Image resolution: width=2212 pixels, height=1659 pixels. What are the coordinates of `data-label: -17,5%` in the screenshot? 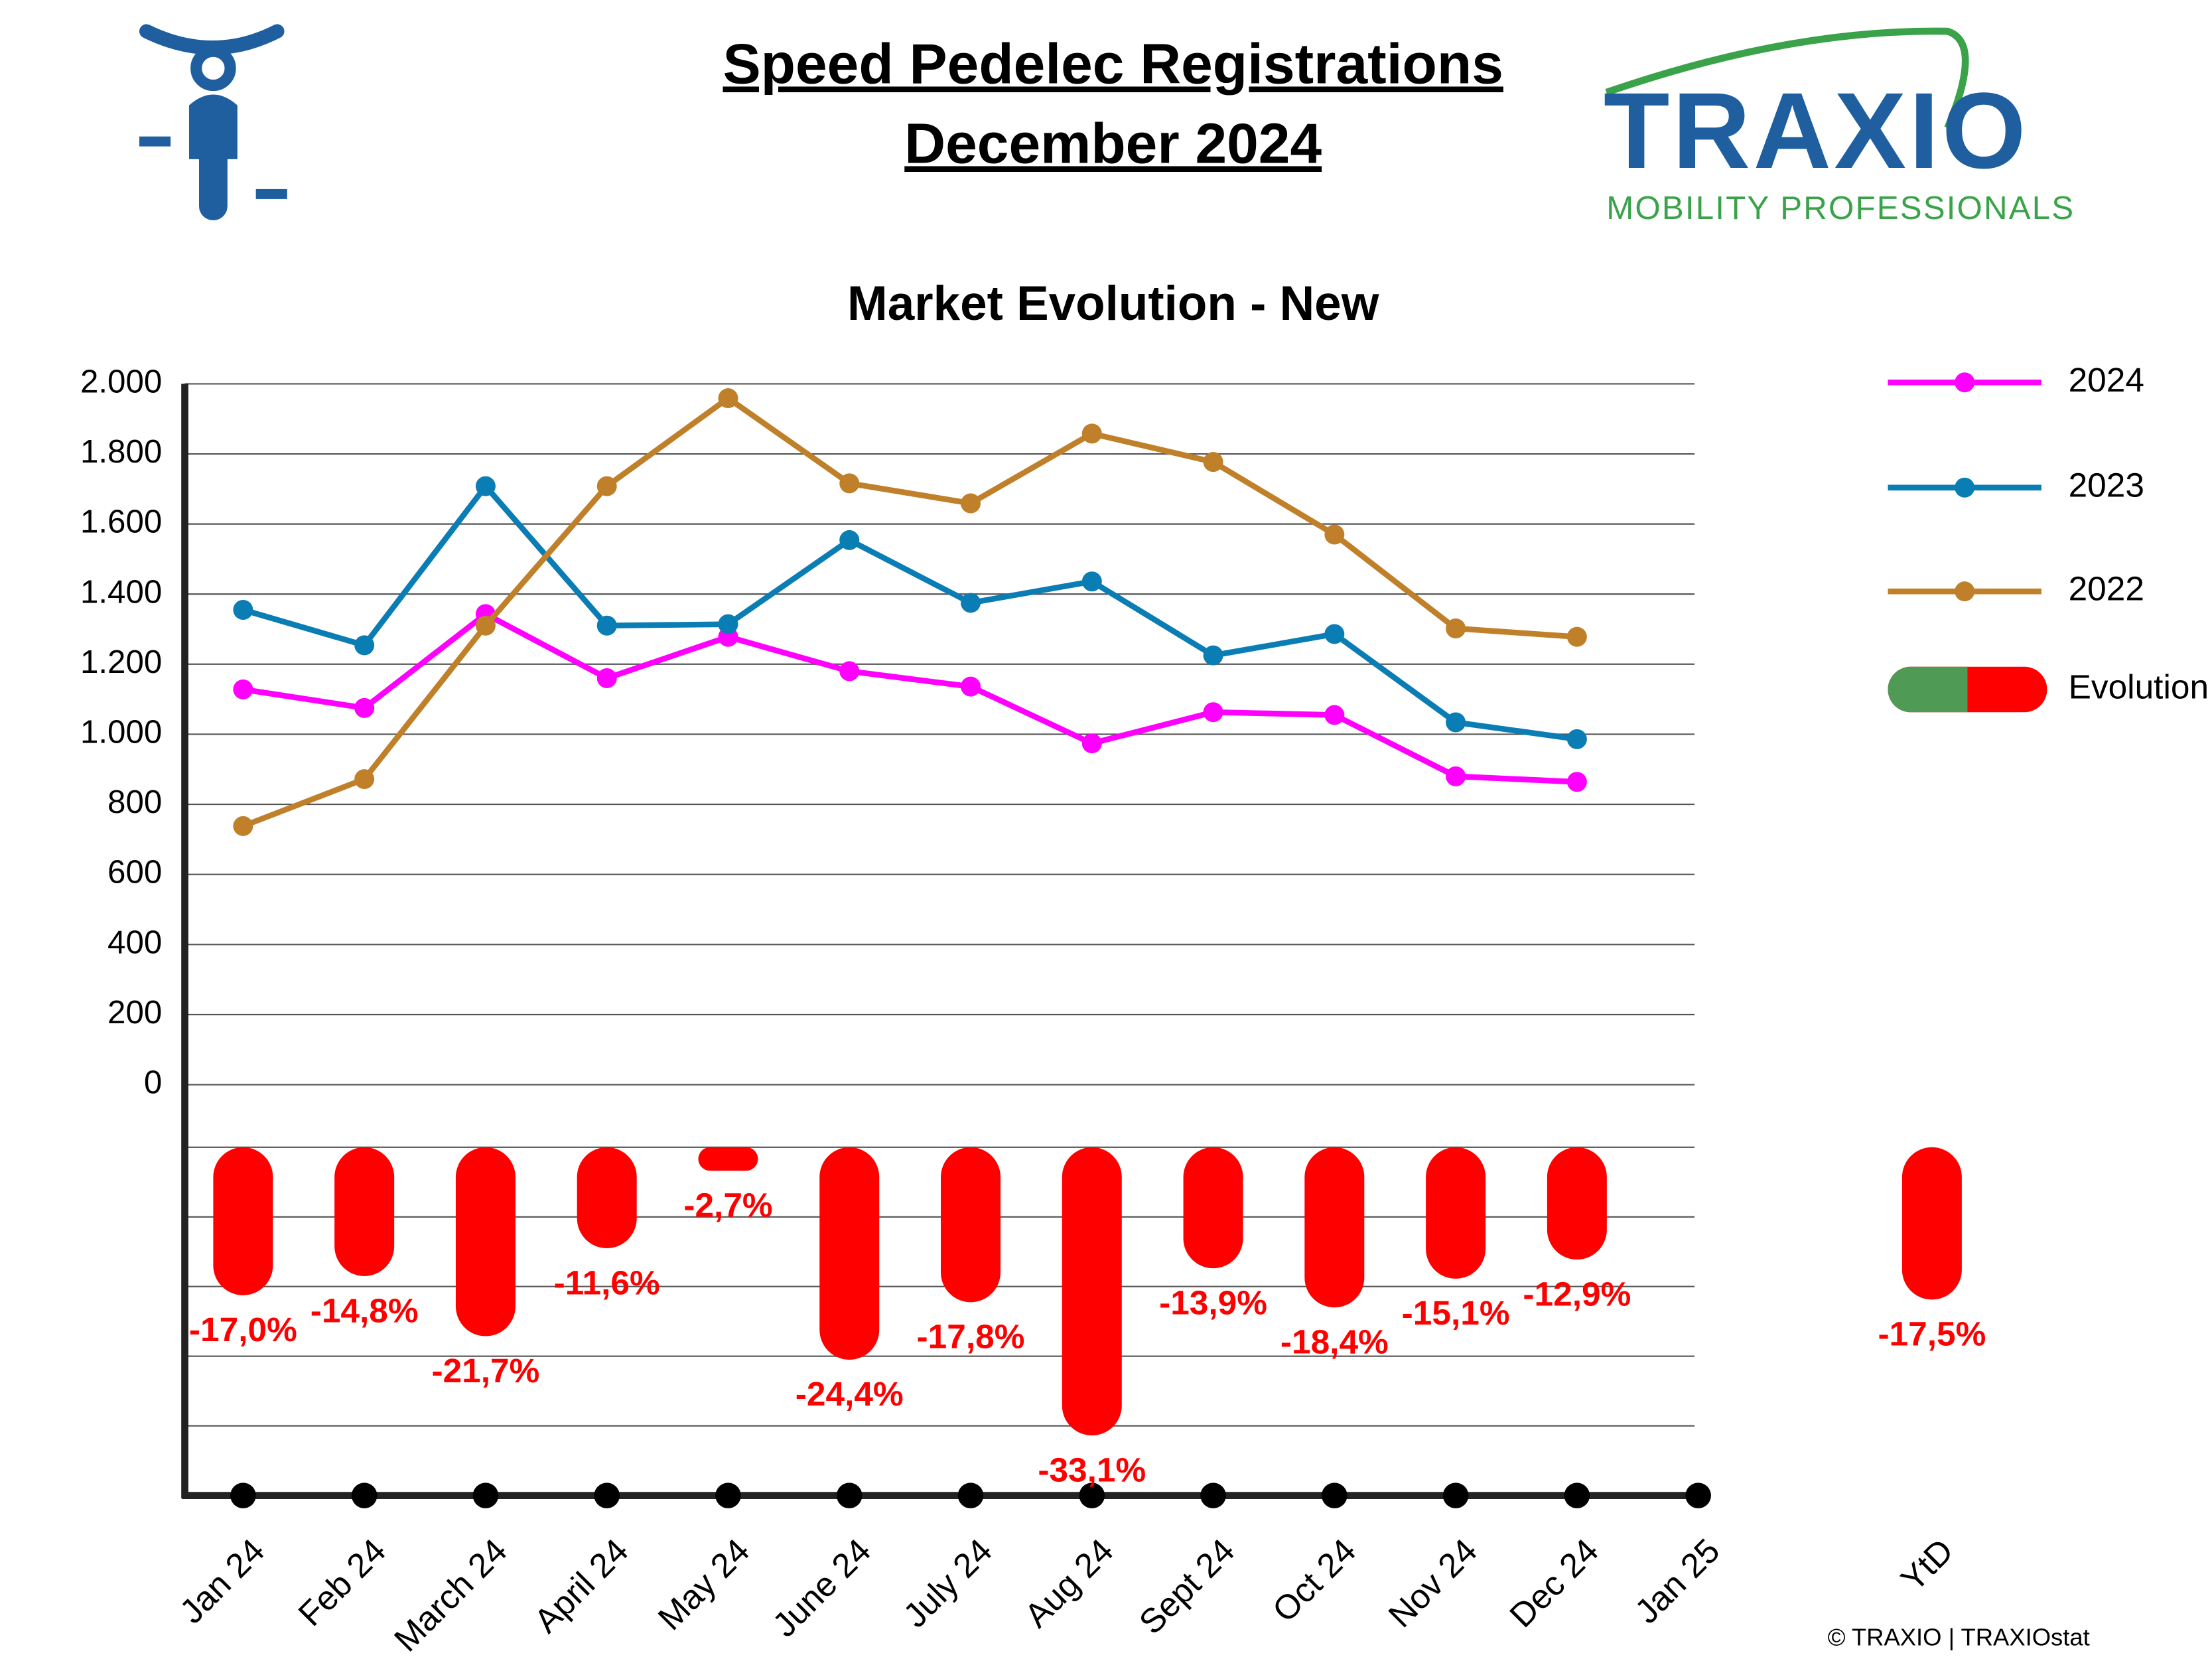 It's located at (1932, 1334).